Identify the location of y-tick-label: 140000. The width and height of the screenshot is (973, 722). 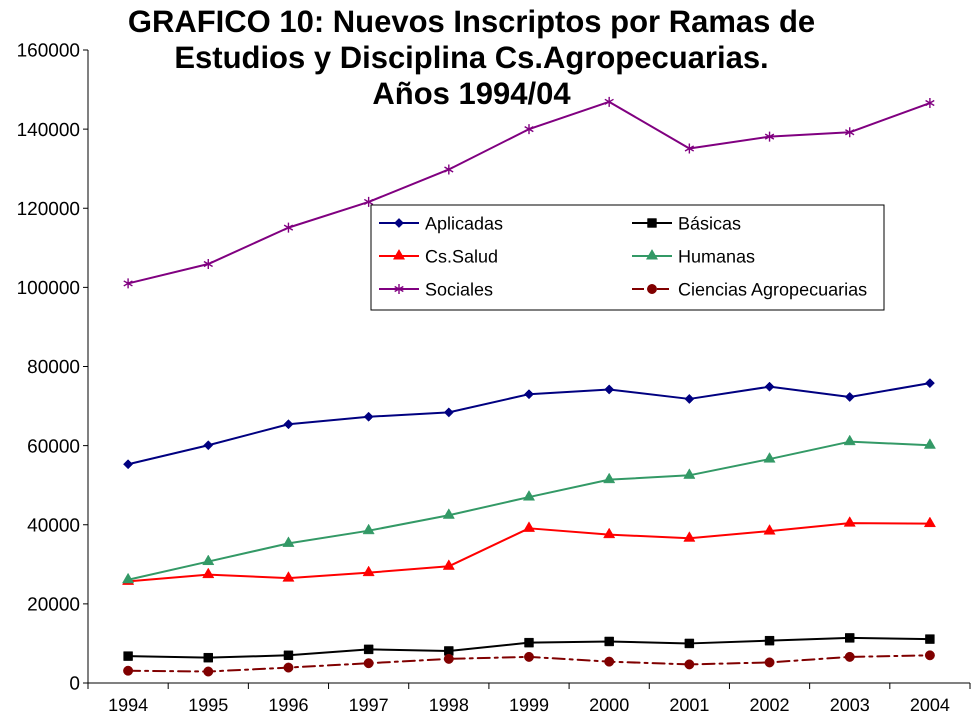
(48, 130).